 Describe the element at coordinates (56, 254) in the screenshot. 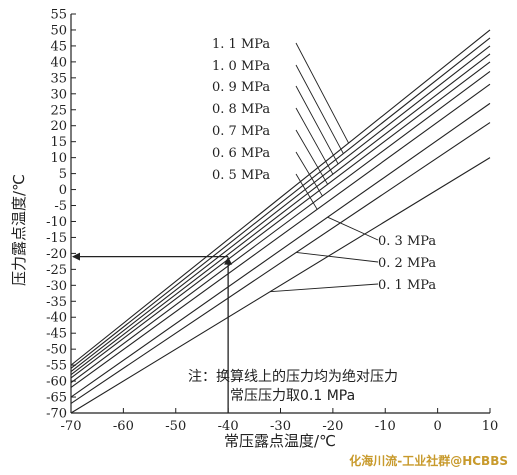

I see `y-tick-label: -20` at that location.